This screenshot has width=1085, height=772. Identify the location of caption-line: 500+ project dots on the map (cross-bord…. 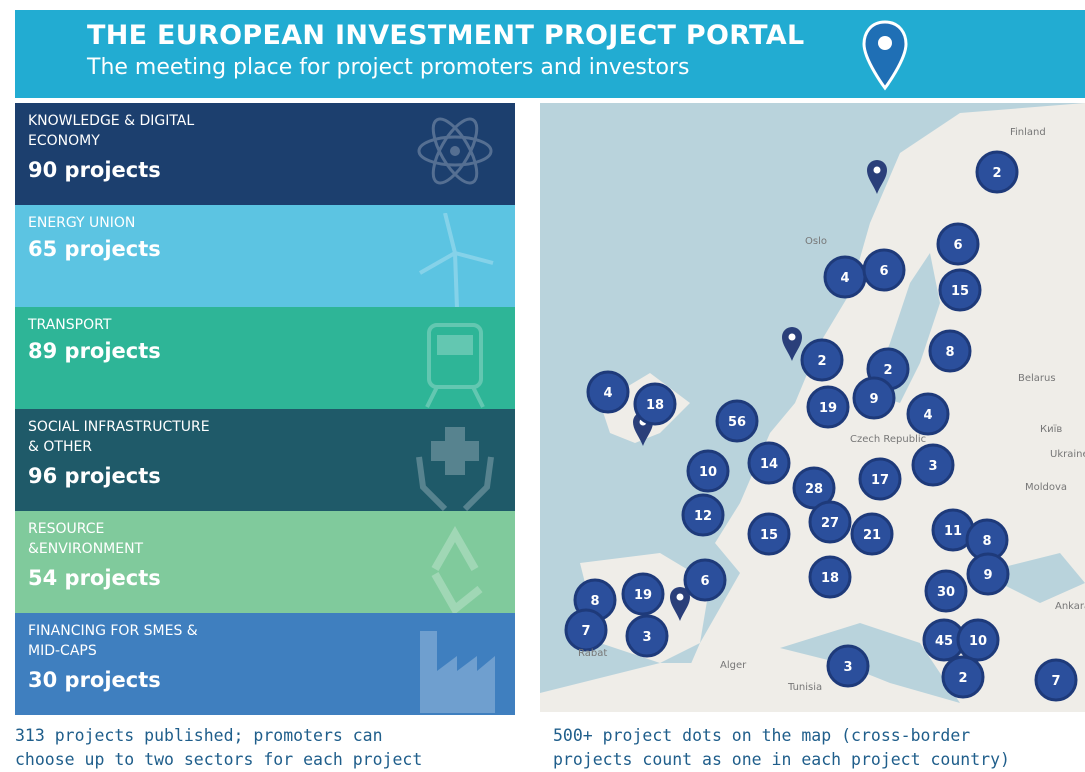
(762, 735).